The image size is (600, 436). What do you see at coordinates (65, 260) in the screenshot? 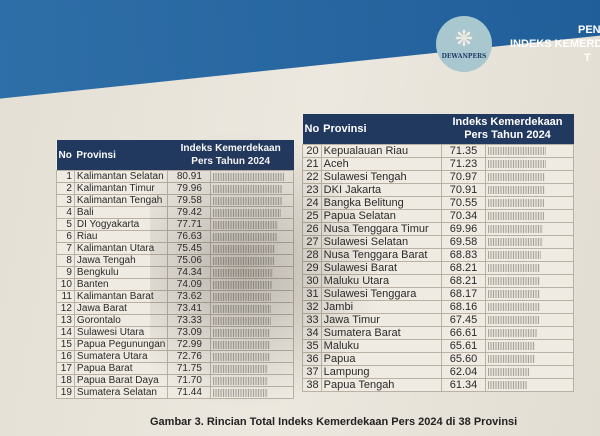
I see `row-number: 8` at bounding box center [65, 260].